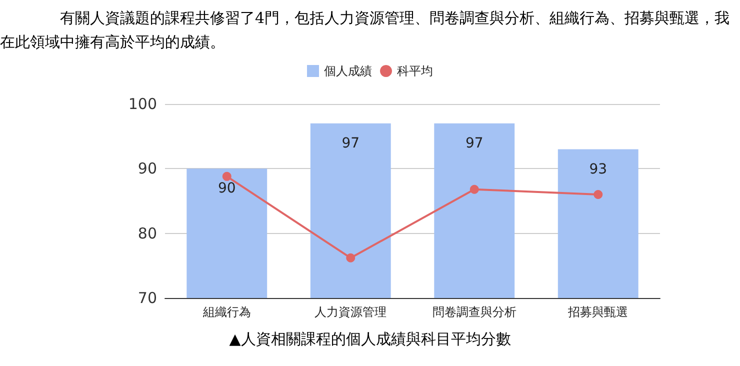 This screenshot has width=740, height=366. I want to click on y-tick-label: 90, so click(147, 169).